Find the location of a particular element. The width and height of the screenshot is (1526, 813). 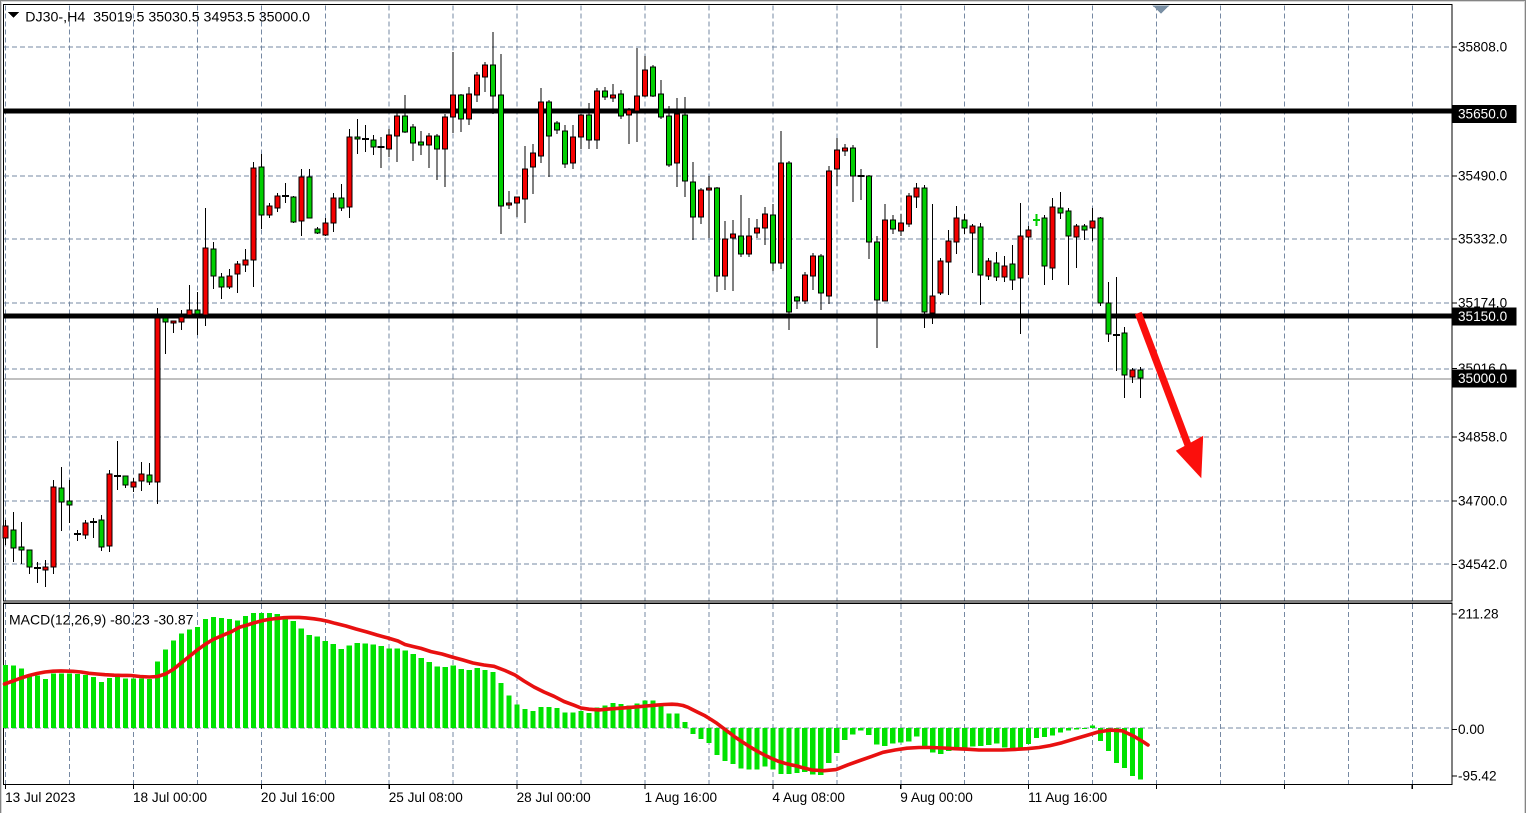

svg-text: 35332.0 is located at coordinates (1483, 239).